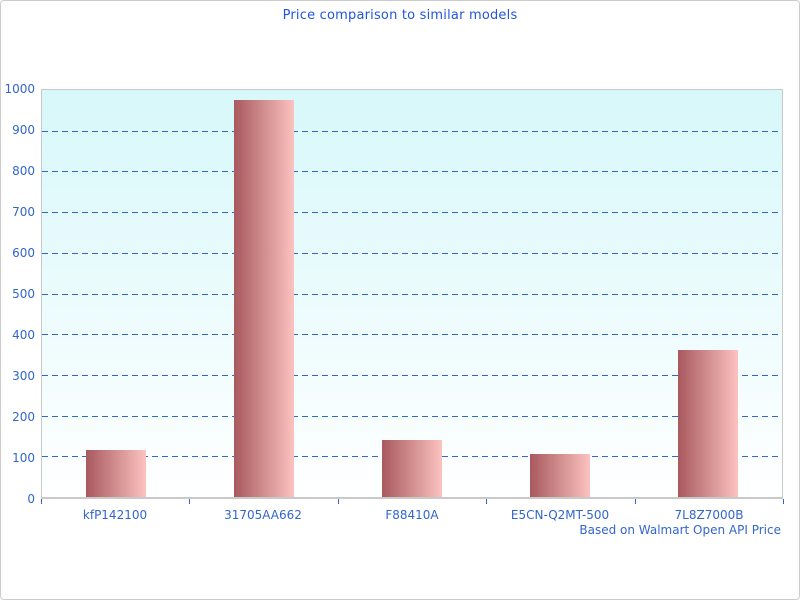 The width and height of the screenshot is (800, 600). Describe the element at coordinates (412, 515) in the screenshot. I see `x-axis-label-F88410A: F88410A` at that location.